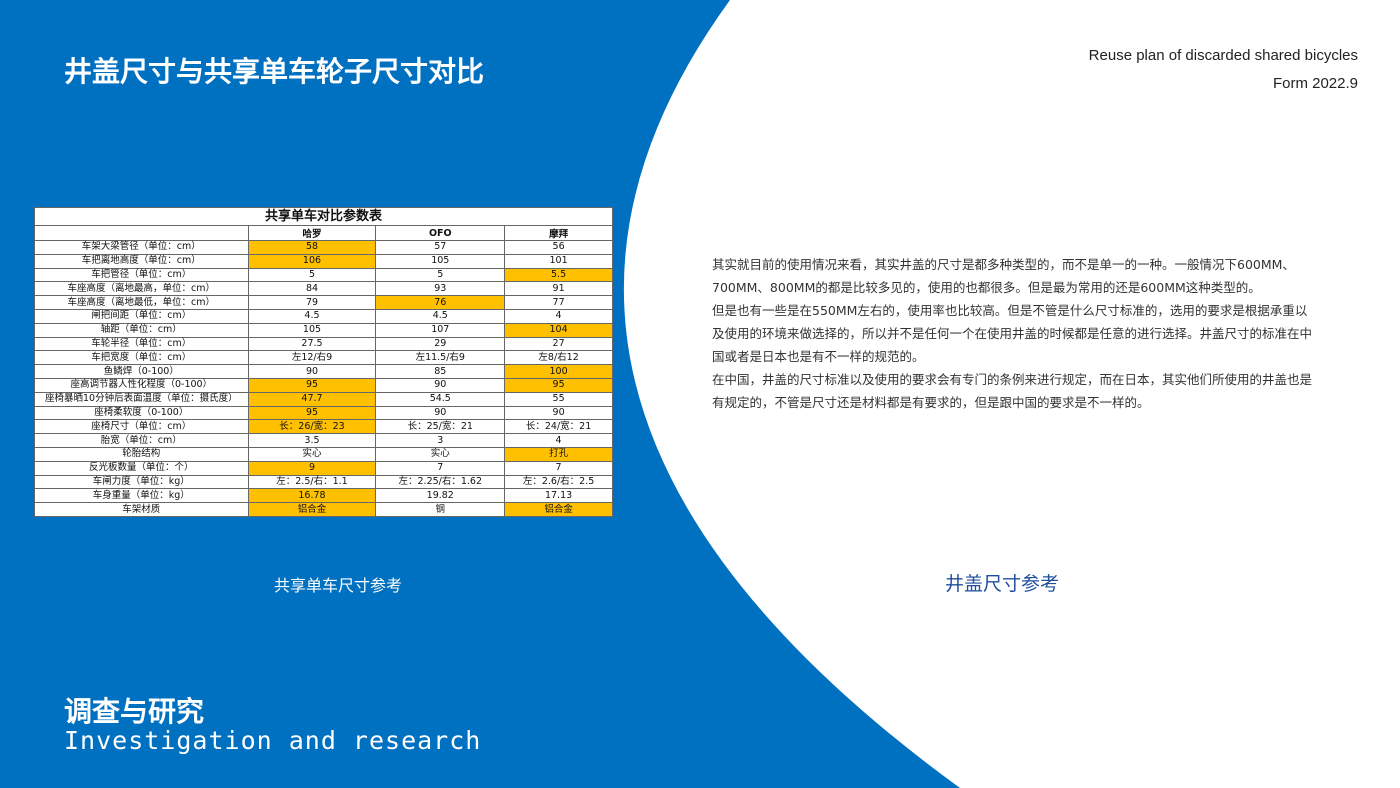  I want to click on row-label: 座椅尺寸（单位：cm）, so click(141, 427).